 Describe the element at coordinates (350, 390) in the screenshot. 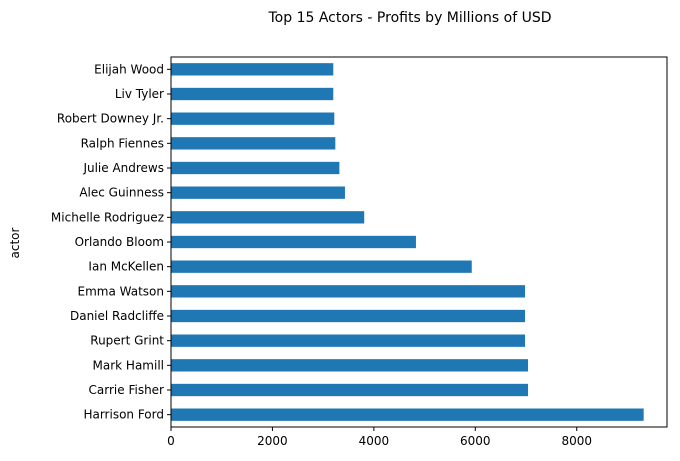

I see `bar-carrie-fisher` at that location.